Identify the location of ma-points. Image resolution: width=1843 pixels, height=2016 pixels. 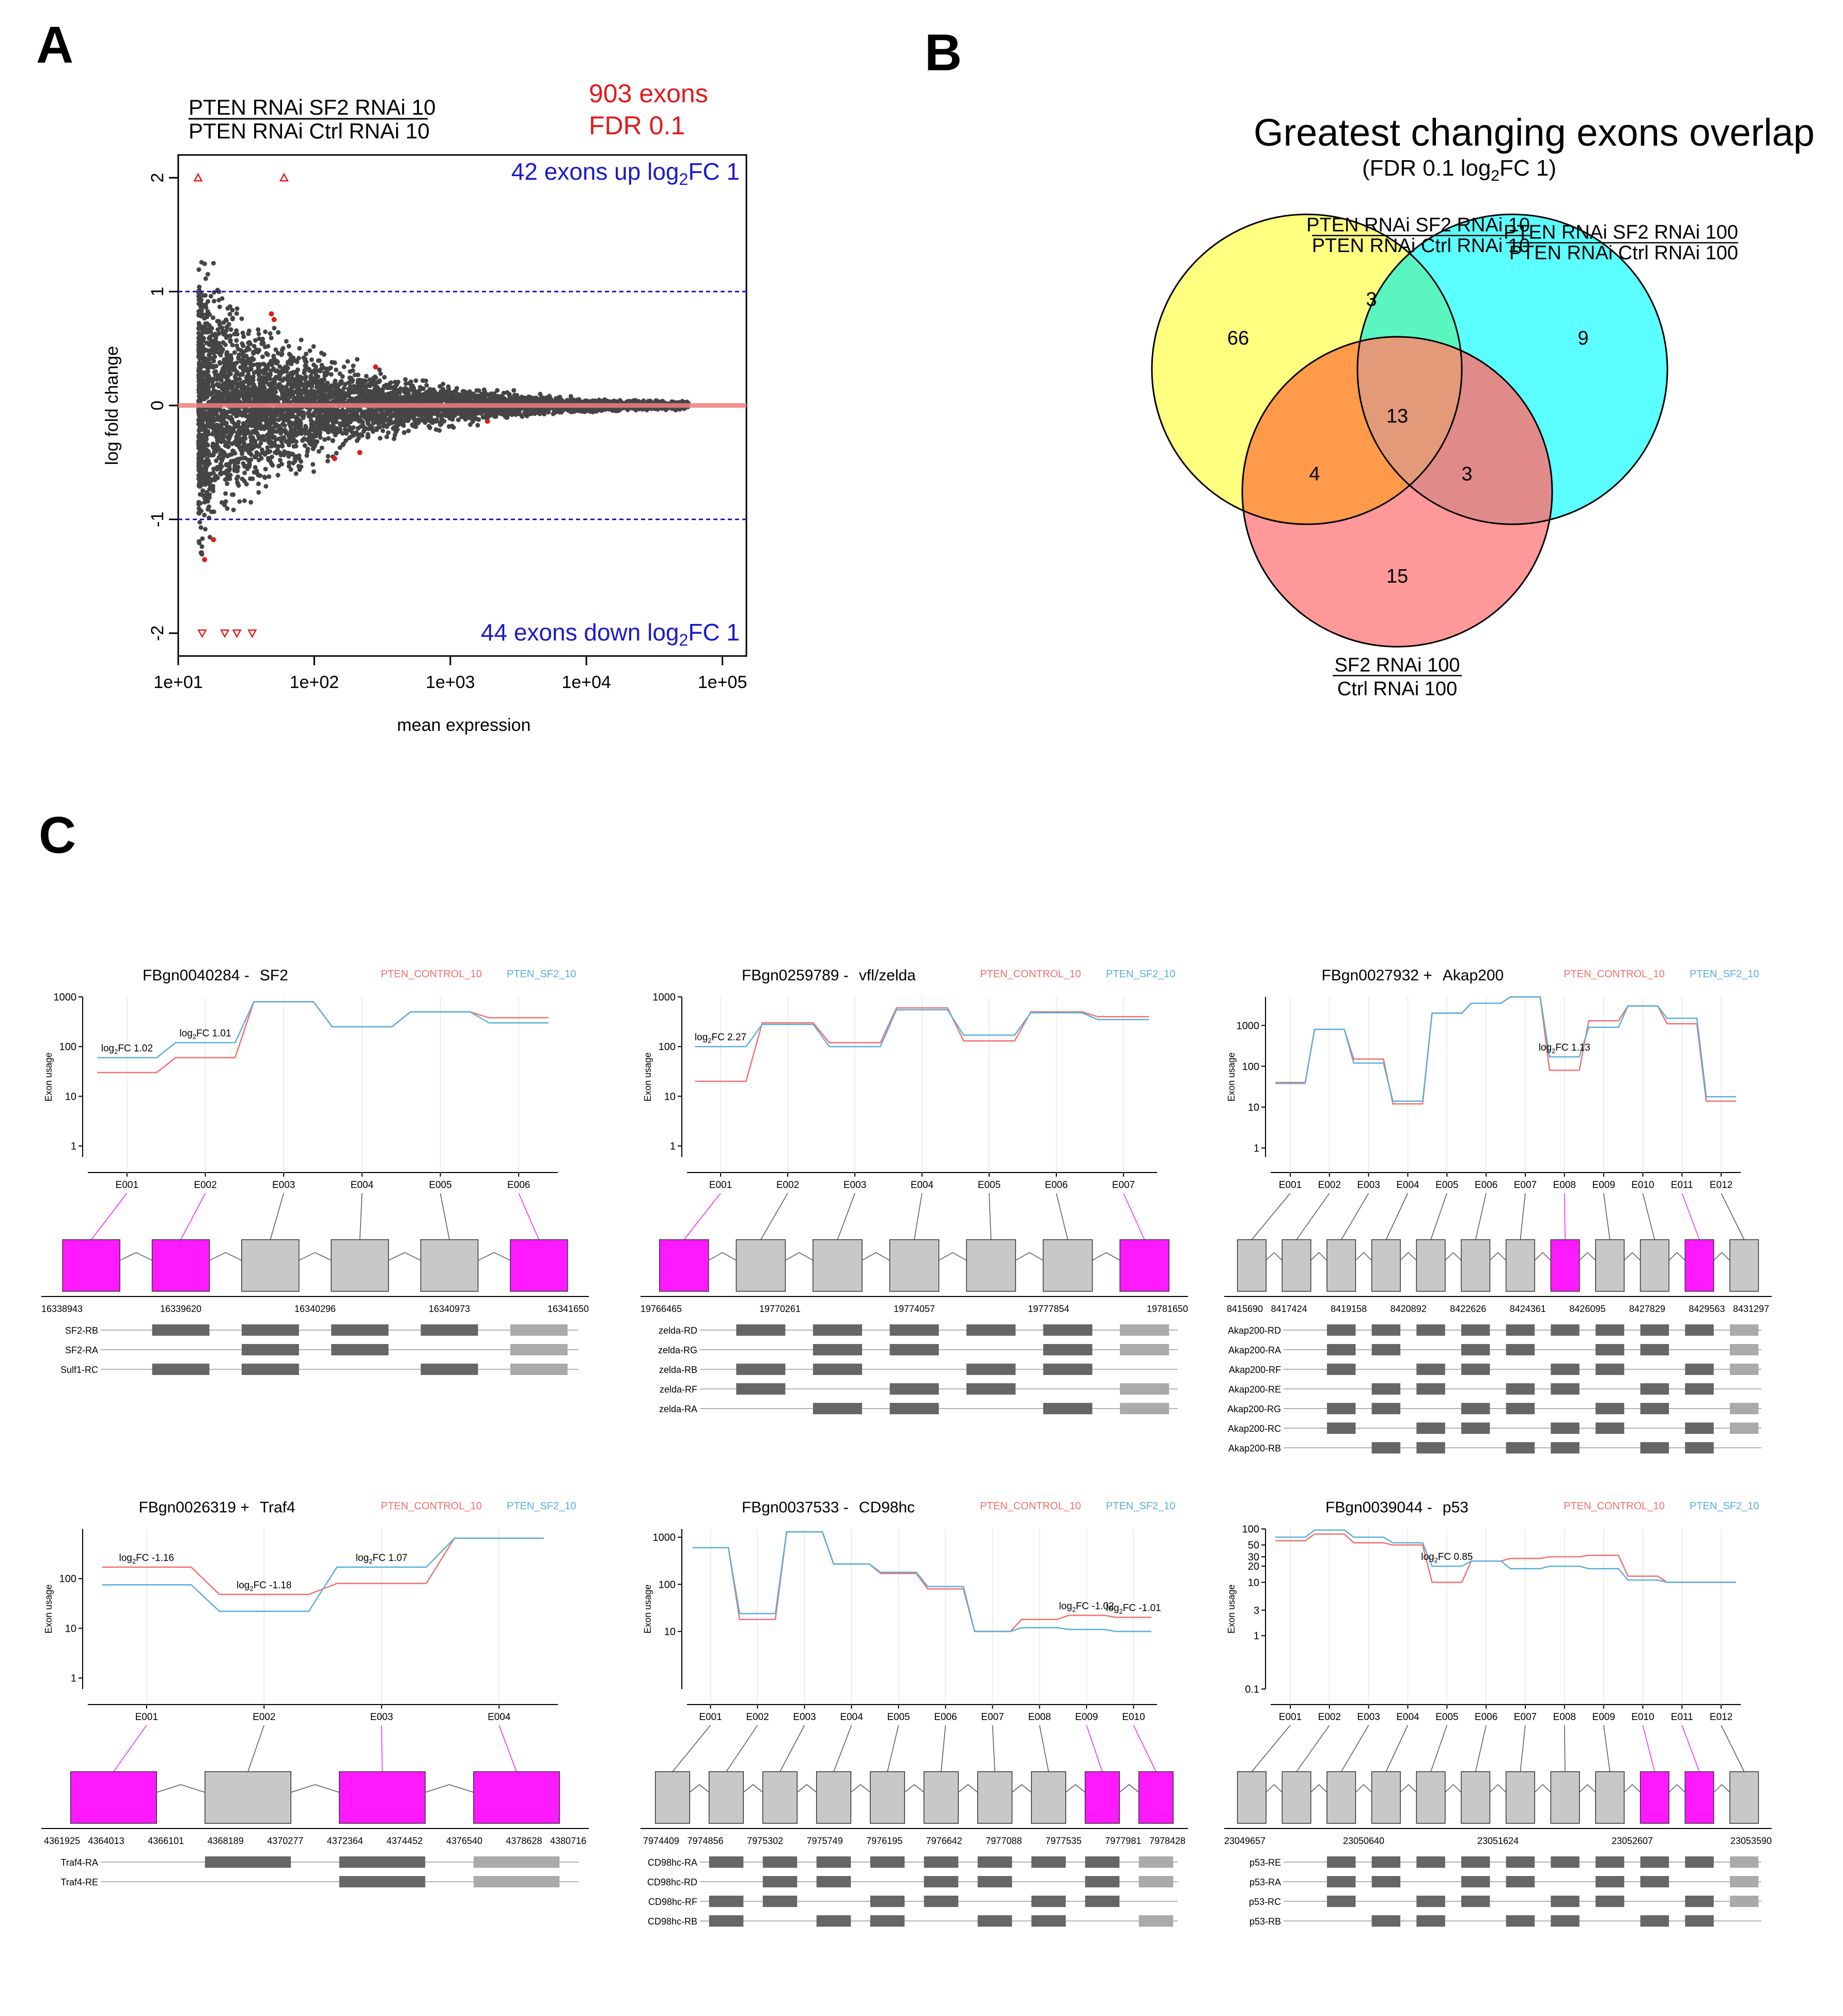
(443, 411).